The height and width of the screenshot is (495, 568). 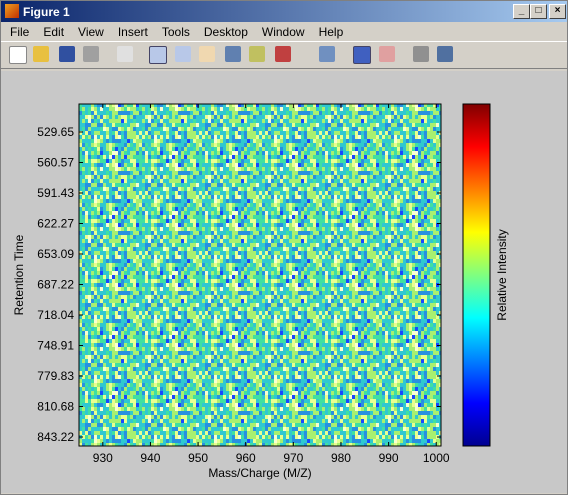 What do you see at coordinates (293, 458) in the screenshot?
I see `x-tick-label: 970` at bounding box center [293, 458].